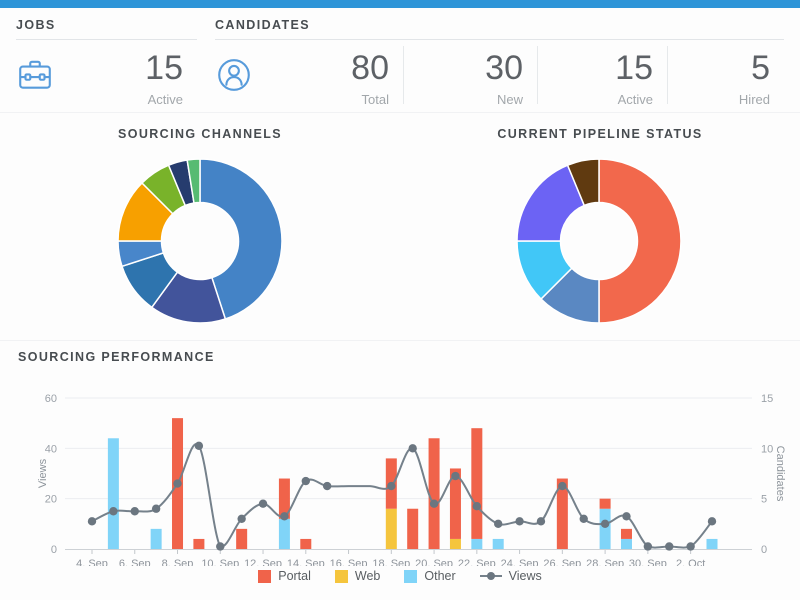 This screenshot has width=800, height=600. I want to click on stat-value: 80, so click(370, 68).